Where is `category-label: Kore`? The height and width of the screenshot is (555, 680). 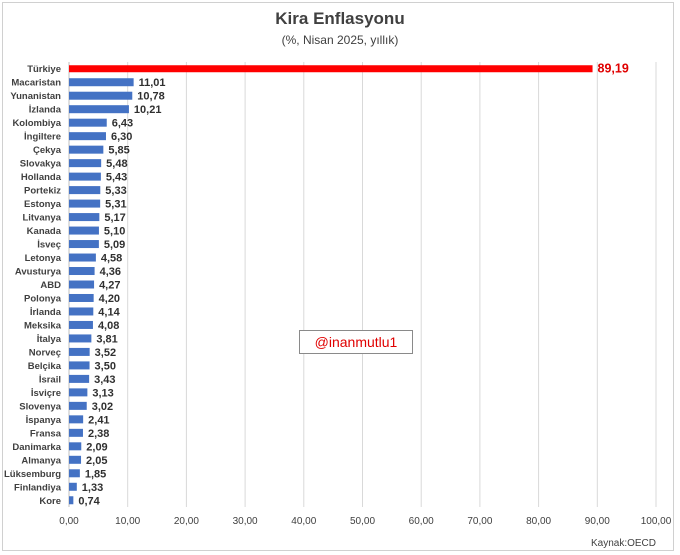
category-label: Kore is located at coordinates (50, 501).